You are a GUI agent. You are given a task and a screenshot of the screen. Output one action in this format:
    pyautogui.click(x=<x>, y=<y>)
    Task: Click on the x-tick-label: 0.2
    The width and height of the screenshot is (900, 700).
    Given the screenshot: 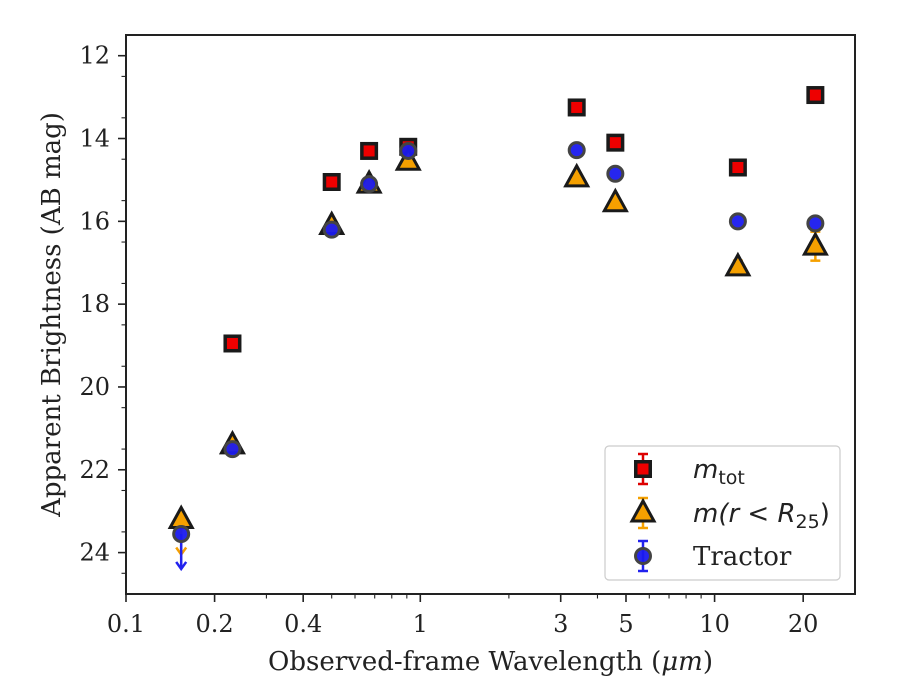 What is the action you would take?
    pyautogui.click(x=215, y=624)
    